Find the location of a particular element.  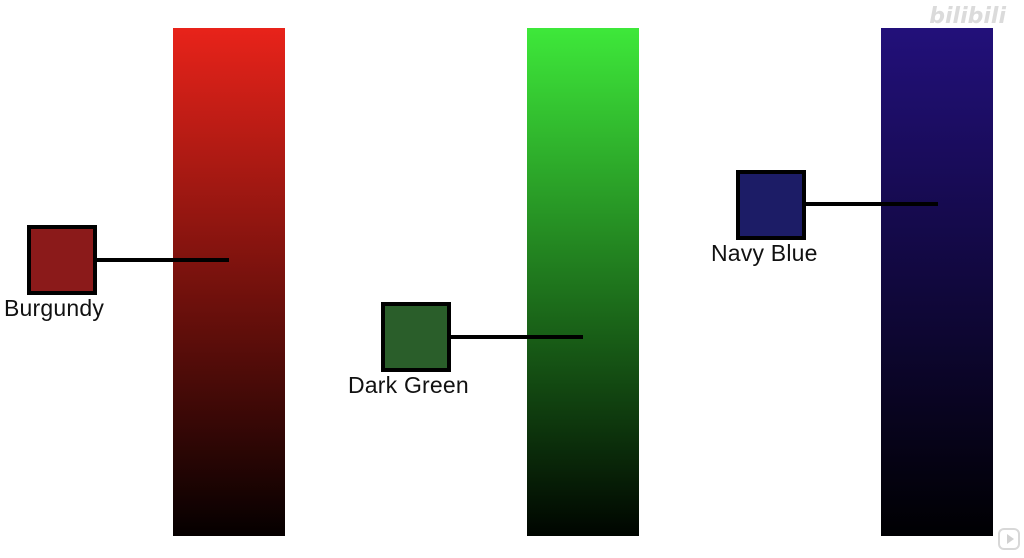

watermark-logo: bilibili is located at coordinates (967, 16).